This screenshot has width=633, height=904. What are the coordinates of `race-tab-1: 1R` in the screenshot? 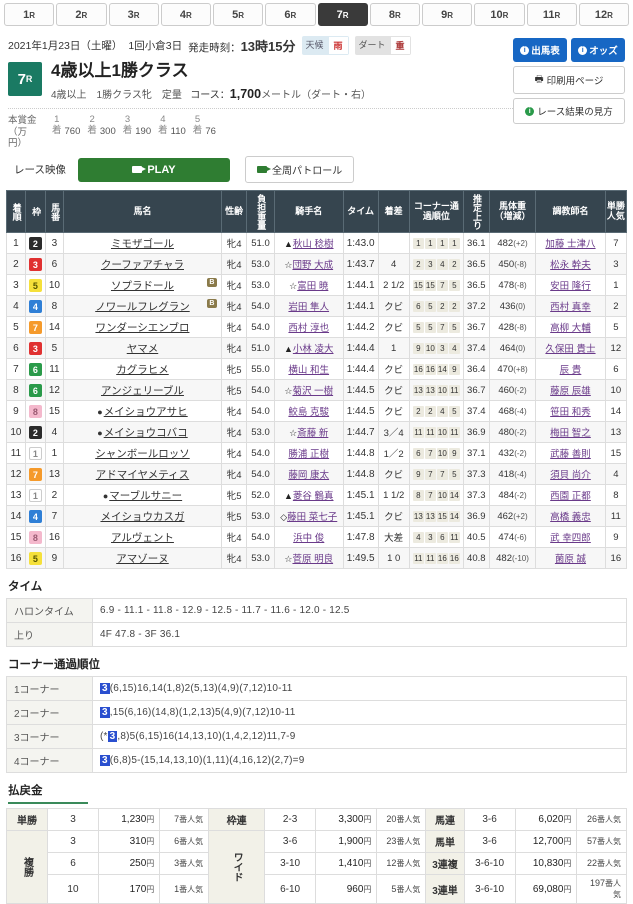 It's located at (29, 14).